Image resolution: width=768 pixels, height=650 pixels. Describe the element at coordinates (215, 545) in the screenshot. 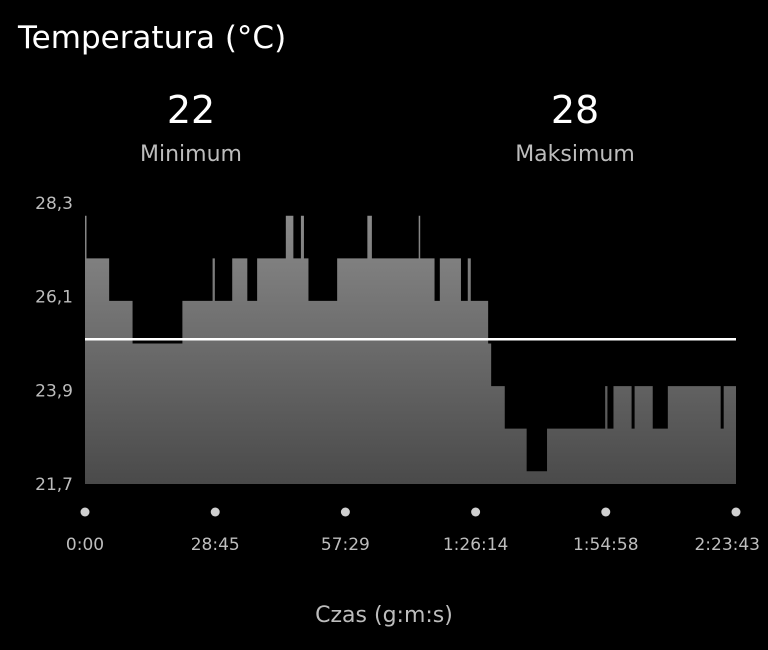

I see `x-tick-label: 28:45` at that location.